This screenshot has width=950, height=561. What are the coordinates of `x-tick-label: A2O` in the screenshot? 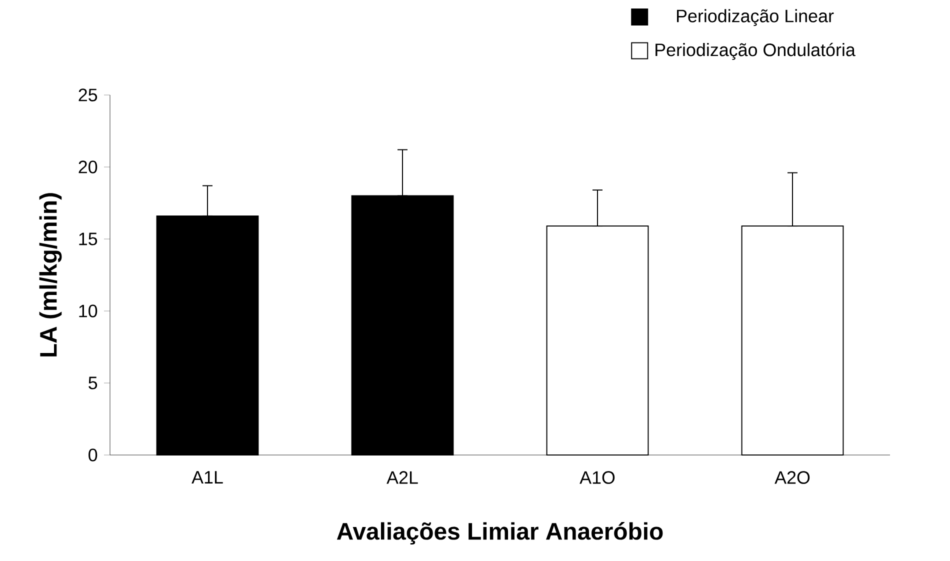 It's located at (792, 477).